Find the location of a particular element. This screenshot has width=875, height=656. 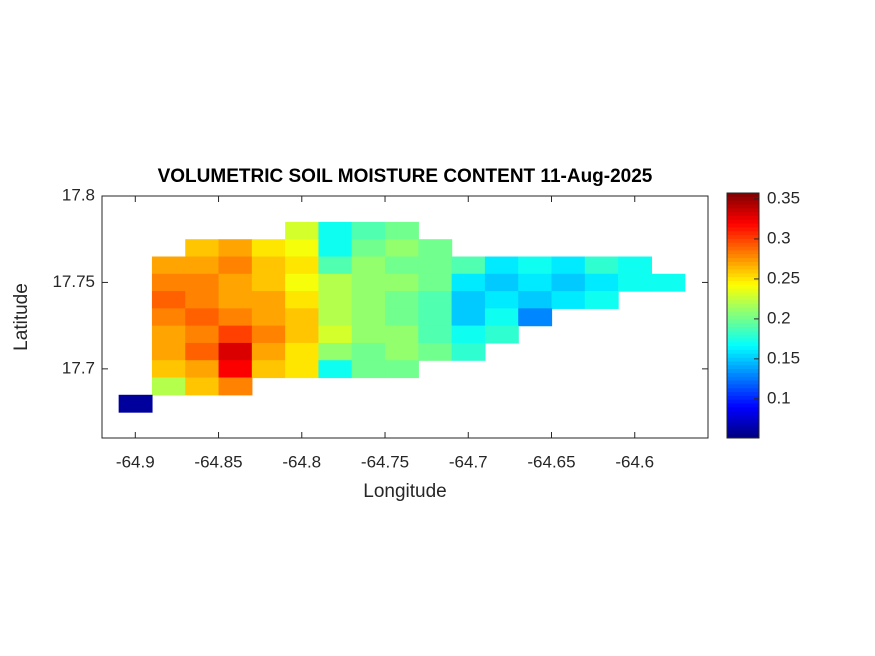

colorbar-tick-label: 0.35 is located at coordinates (783, 197).